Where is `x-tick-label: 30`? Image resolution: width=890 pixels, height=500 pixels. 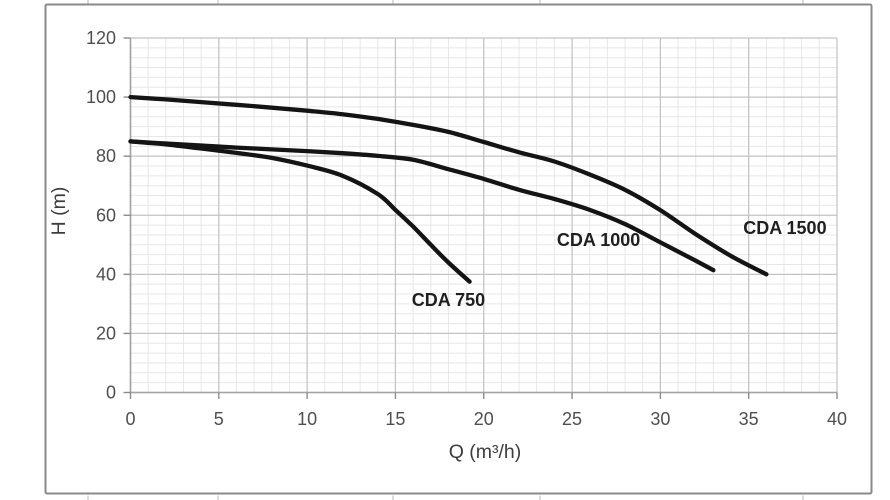
x-tick-label: 30 is located at coordinates (660, 419).